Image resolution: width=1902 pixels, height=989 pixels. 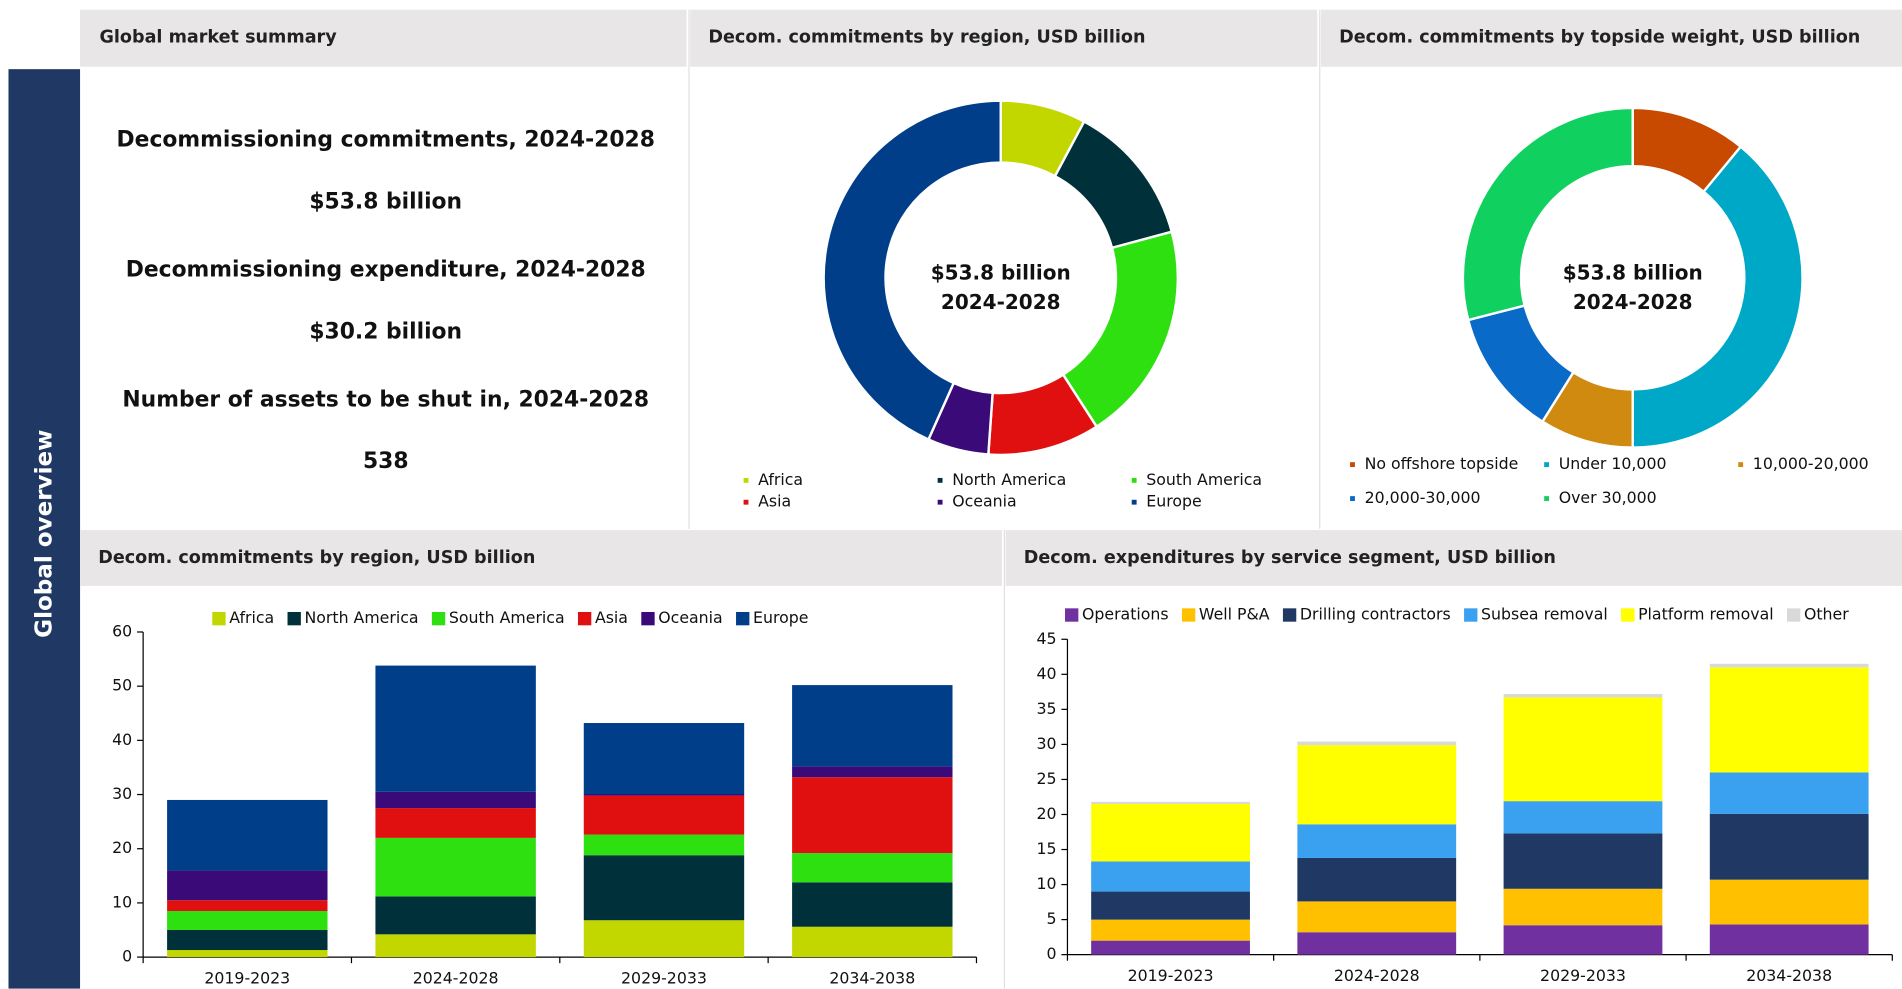 What do you see at coordinates (1608, 497) in the screenshot?
I see `legend-label: Over 30,000` at bounding box center [1608, 497].